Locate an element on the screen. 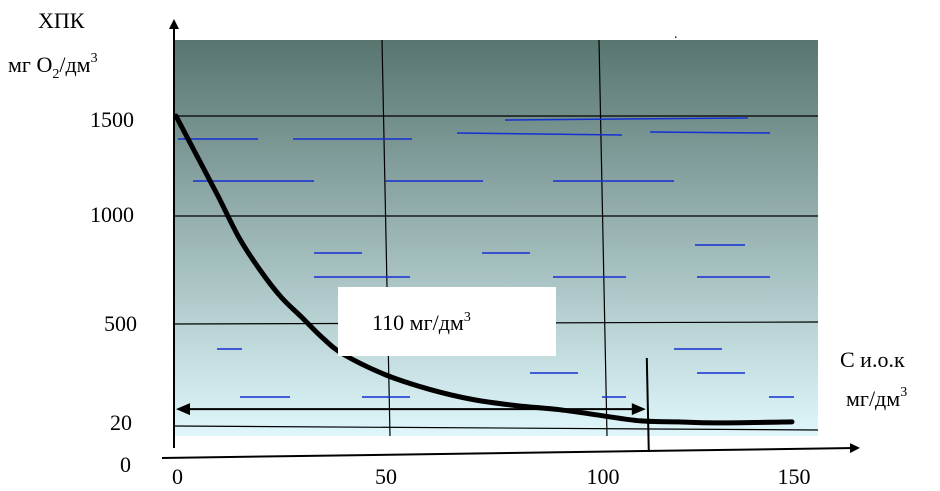 The width and height of the screenshot is (940, 491). x-axis-unit: мг/дм3 is located at coordinates (876, 398).